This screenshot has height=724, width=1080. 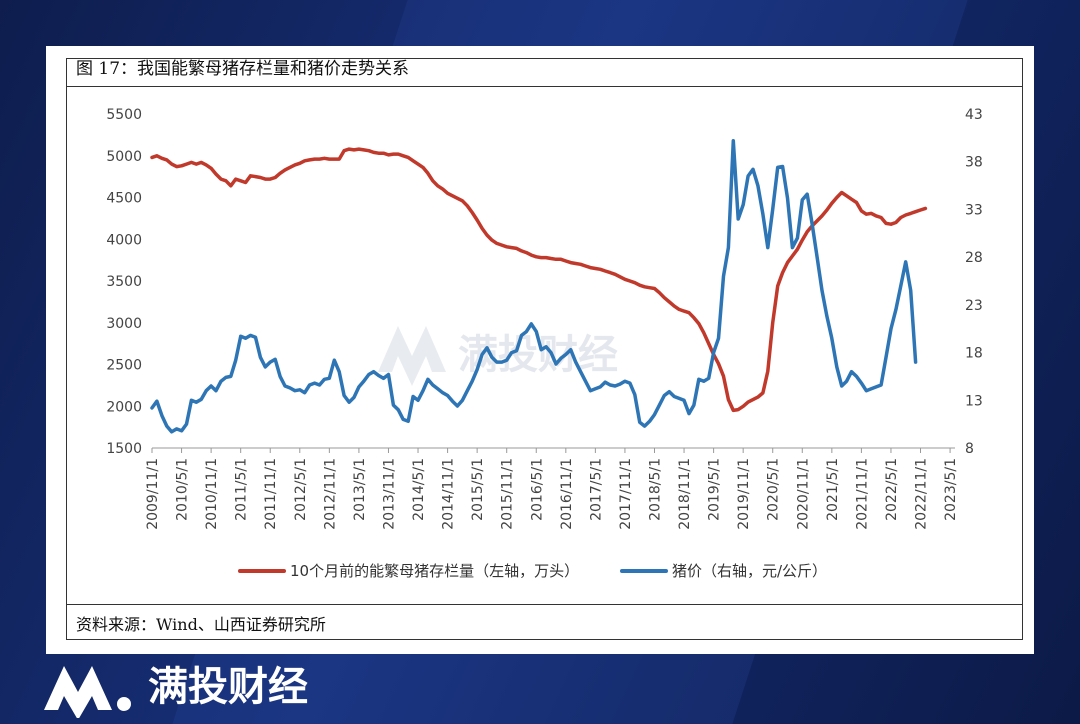 I want to click on x-axis-tick-label: 2011/11/1, so click(x=271, y=494).